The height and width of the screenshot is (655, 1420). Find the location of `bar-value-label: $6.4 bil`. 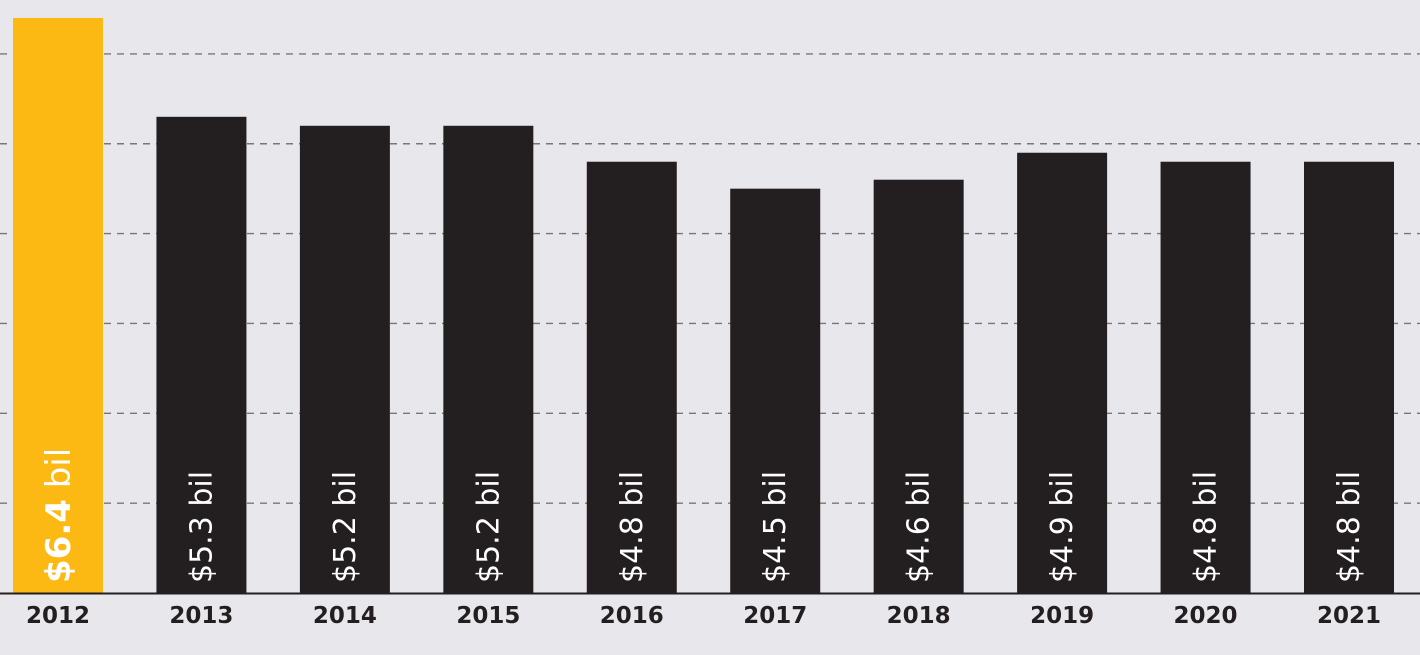

bar-value-label: $6.4 bil is located at coordinates (59, 515).